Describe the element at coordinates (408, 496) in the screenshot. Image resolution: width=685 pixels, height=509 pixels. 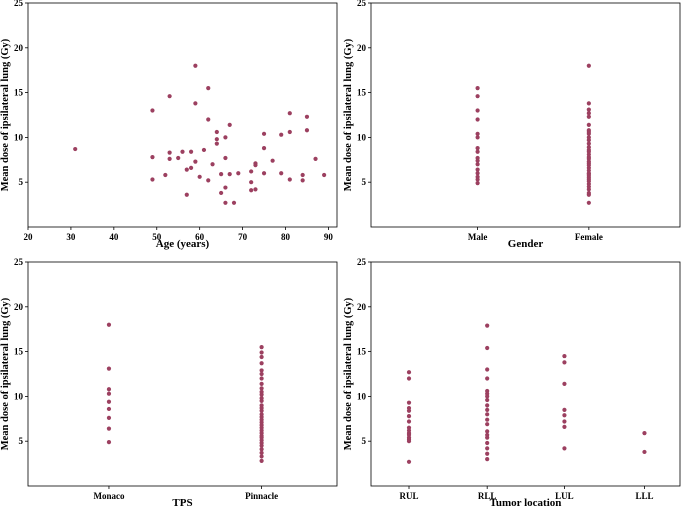
I see `x-tick-label-rul: RUL` at that location.